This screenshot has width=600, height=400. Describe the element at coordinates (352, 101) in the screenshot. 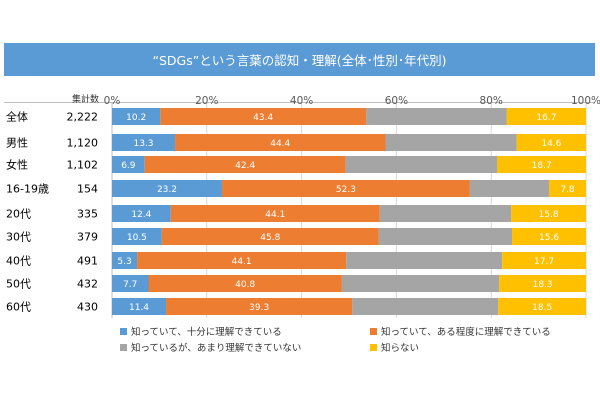

I see `x-axis-ticks: 0% 20% 40% 60% 80% 100%` at that location.